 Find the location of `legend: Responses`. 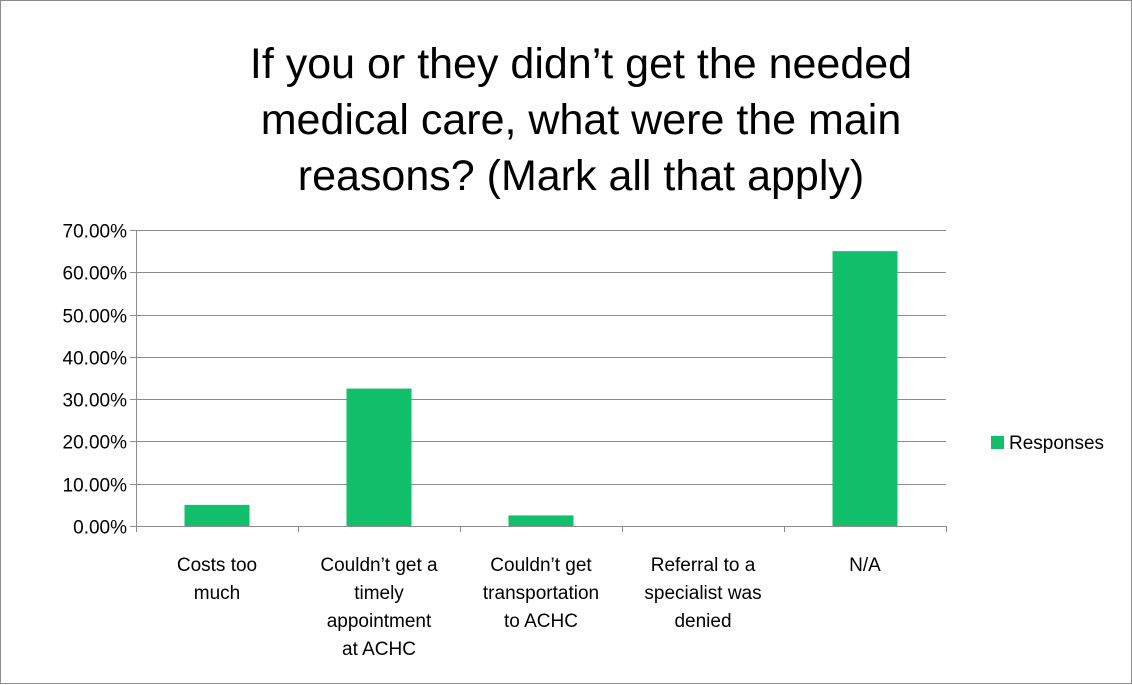

legend: Responses is located at coordinates (1047, 443).